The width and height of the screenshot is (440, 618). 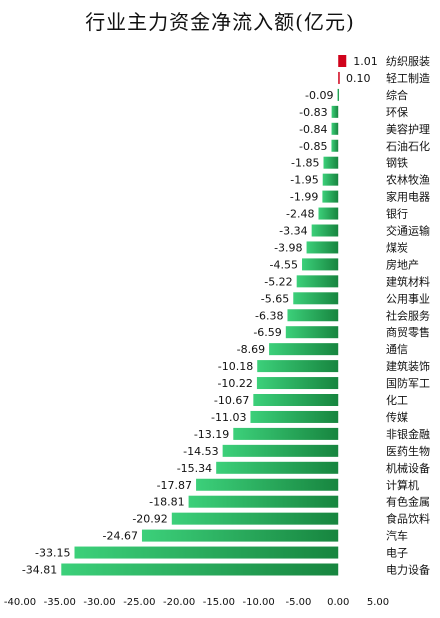 I want to click on category-label: 汽车, so click(x=397, y=536).